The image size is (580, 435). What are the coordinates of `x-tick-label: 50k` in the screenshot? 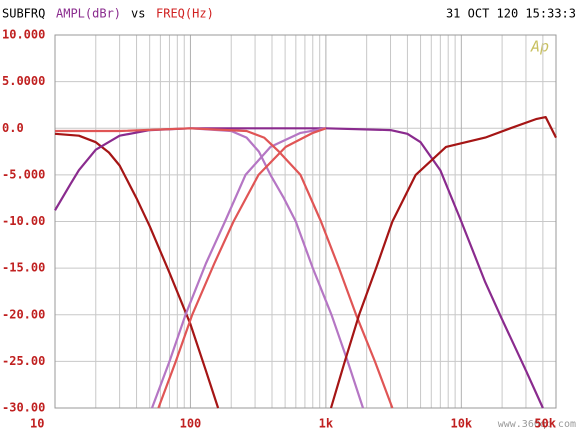 It's located at (545, 424).